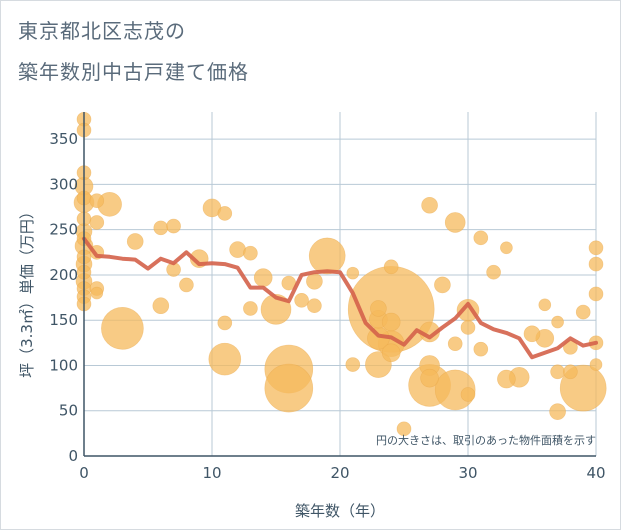  What do you see at coordinates (63, 230) in the screenshot?
I see `y-tick-label: 250` at bounding box center [63, 230].